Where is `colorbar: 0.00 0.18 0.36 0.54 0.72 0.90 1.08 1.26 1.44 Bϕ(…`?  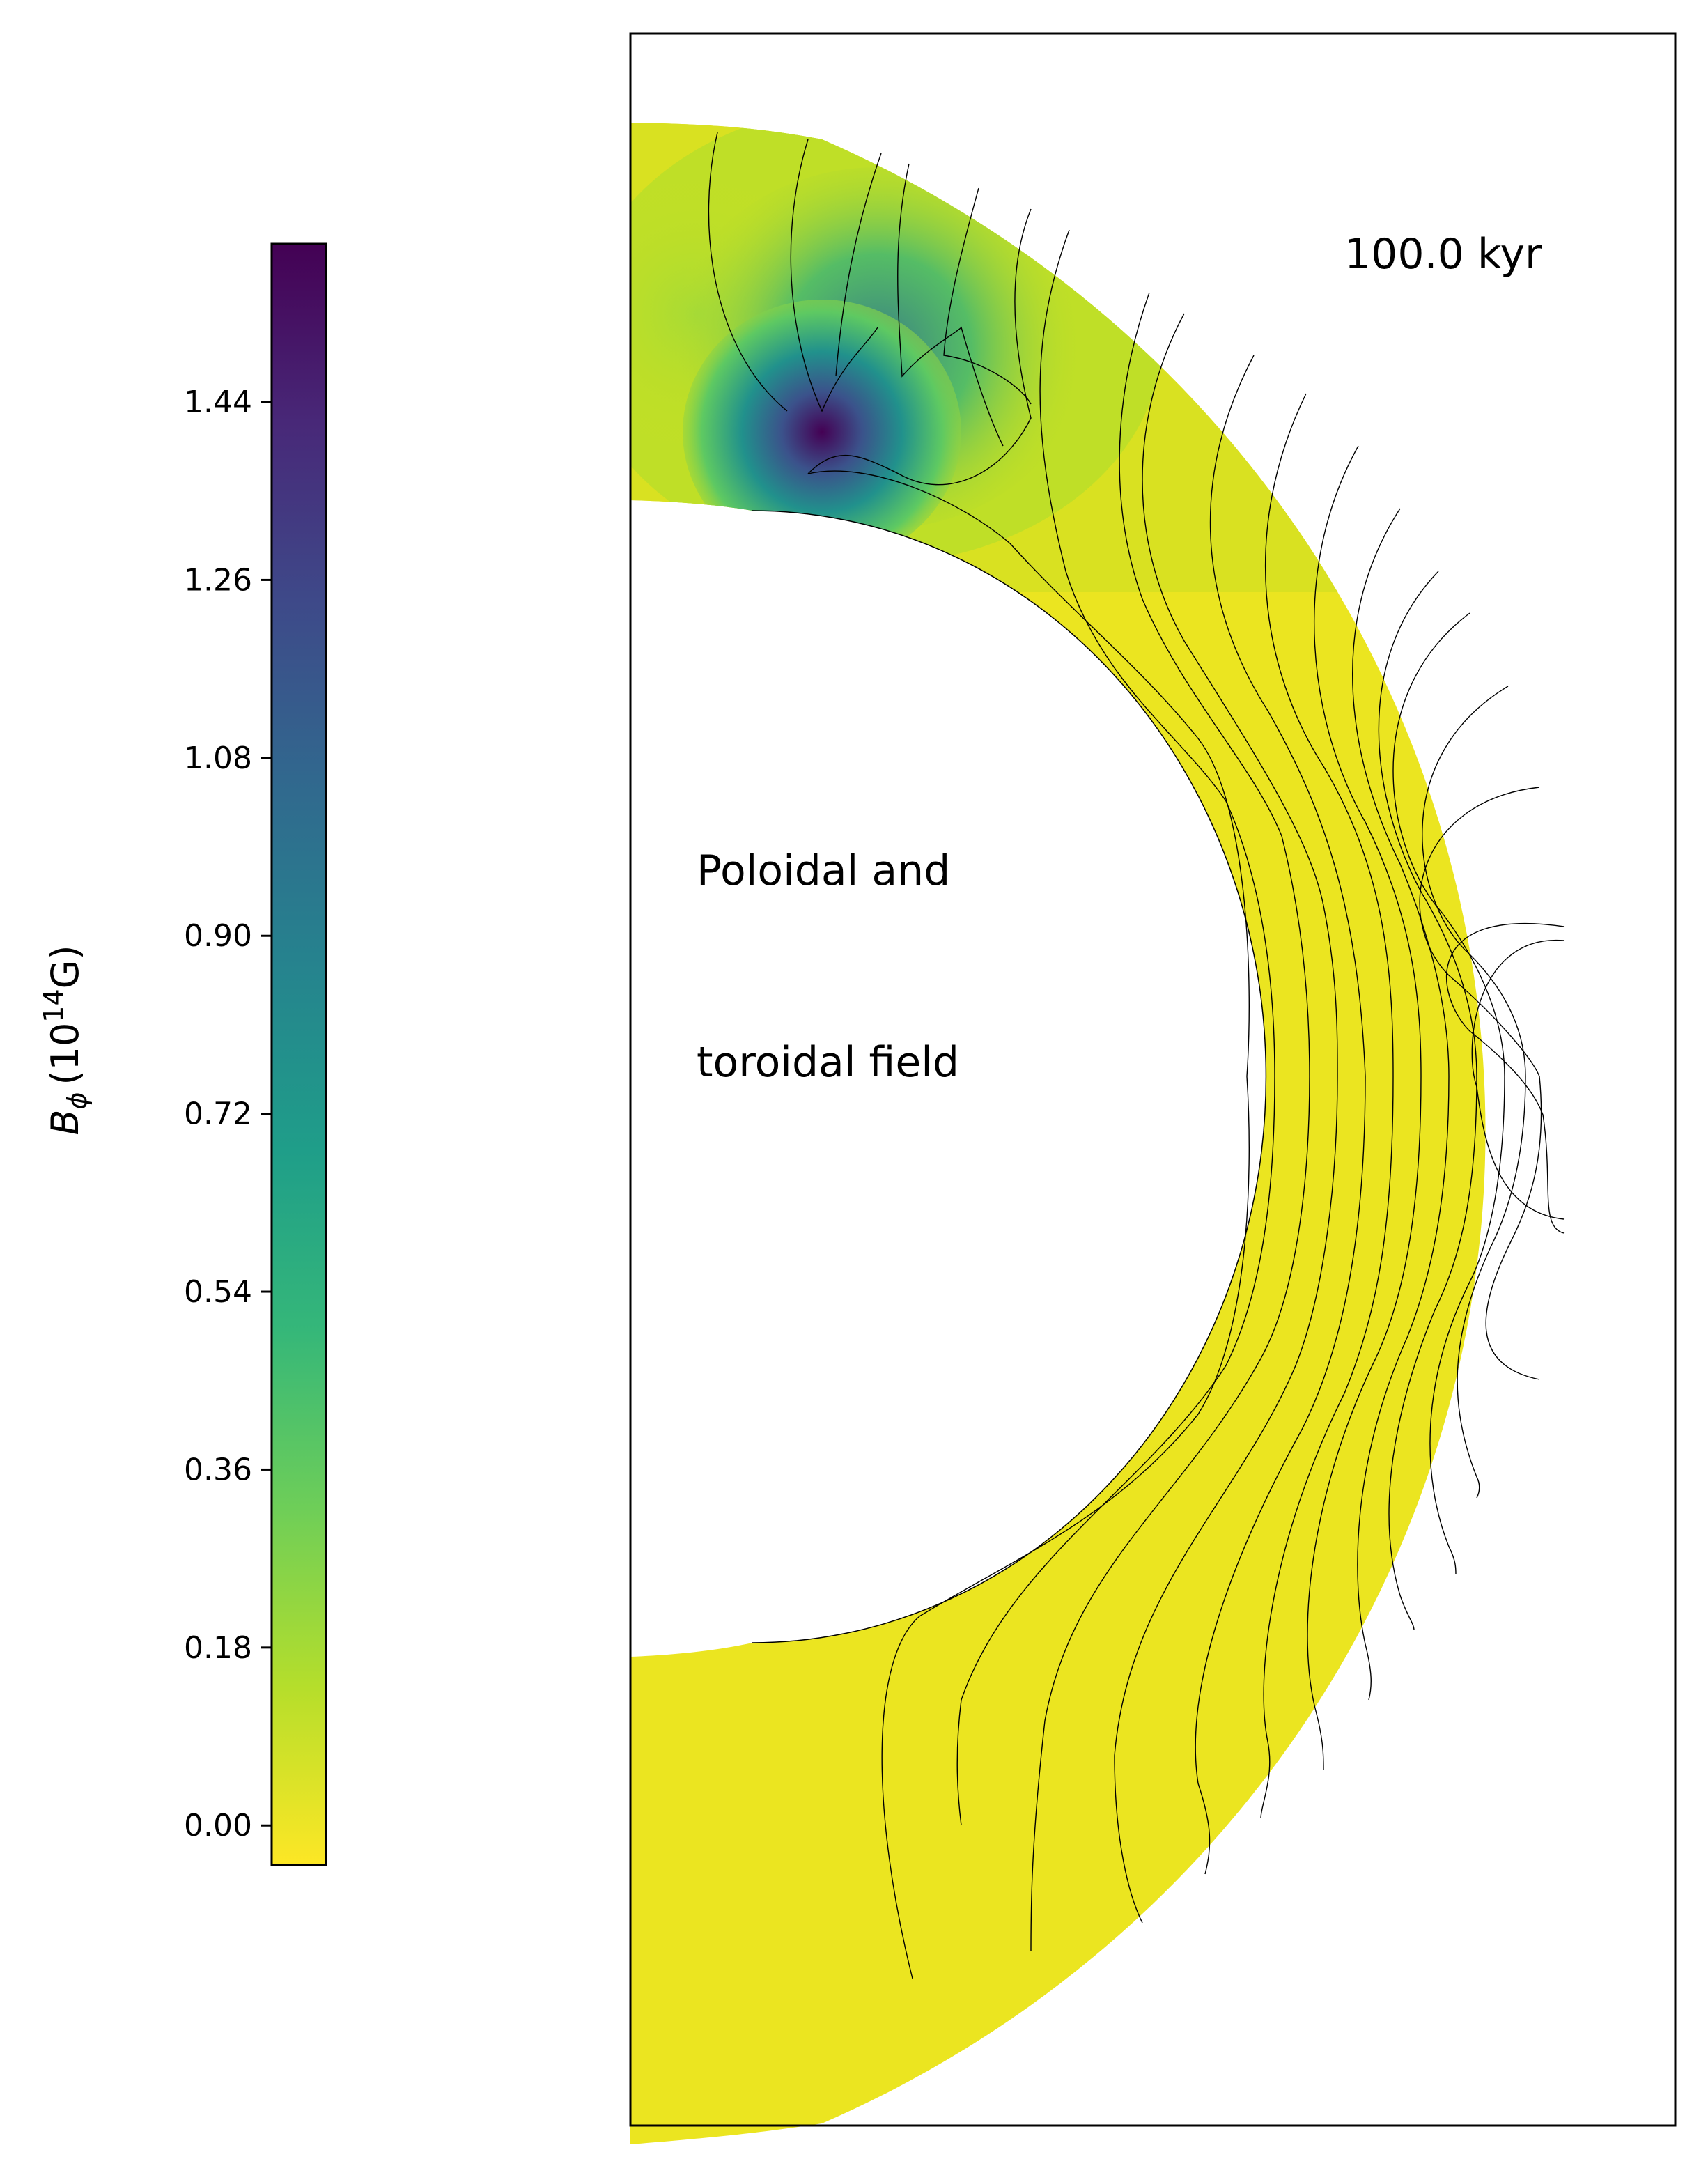 colorbar: 0.00 0.18 0.36 0.54 0.72 0.90 1.08 1.26 1.44 Bϕ(… is located at coordinates (183, 1054).